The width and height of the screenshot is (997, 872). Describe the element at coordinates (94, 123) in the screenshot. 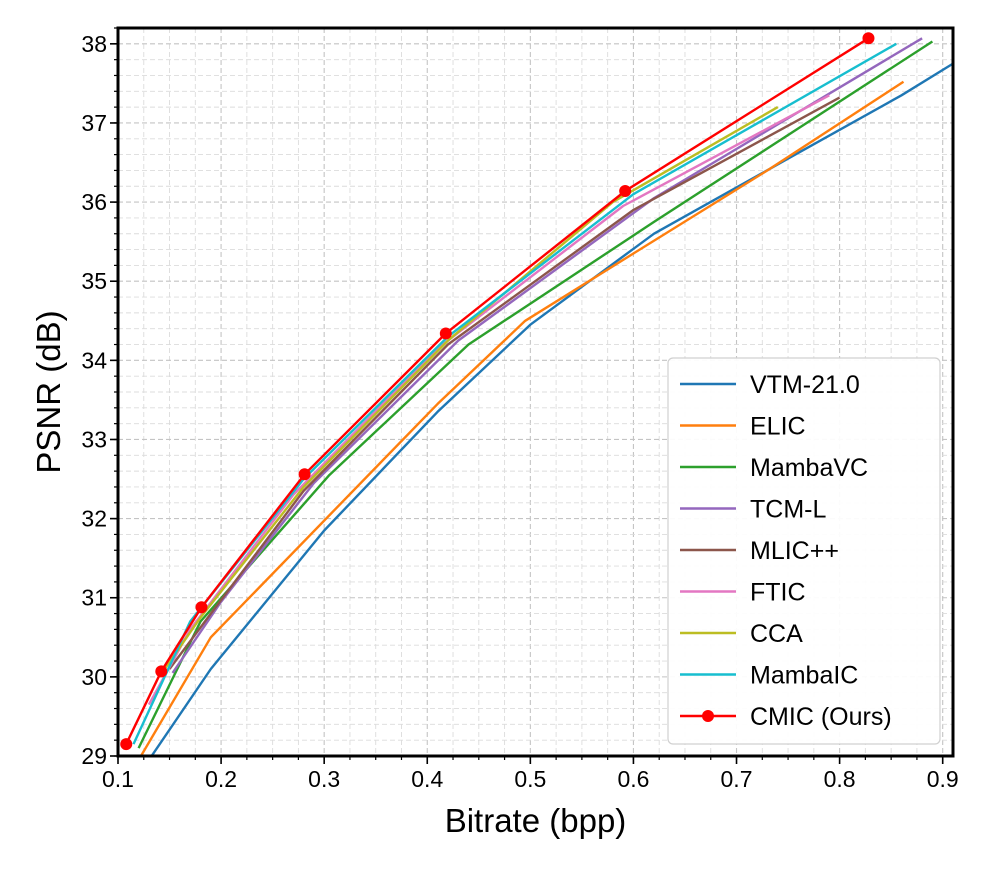

I see `y-tick-label: 37` at that location.